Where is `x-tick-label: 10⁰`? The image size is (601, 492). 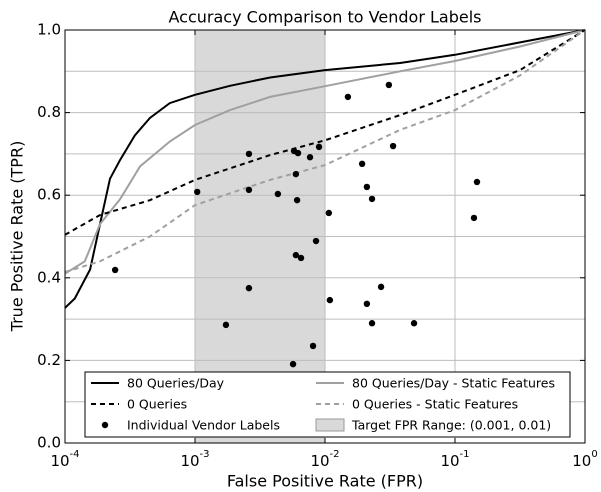
x-tick-label: 10⁰ is located at coordinates (584, 459).